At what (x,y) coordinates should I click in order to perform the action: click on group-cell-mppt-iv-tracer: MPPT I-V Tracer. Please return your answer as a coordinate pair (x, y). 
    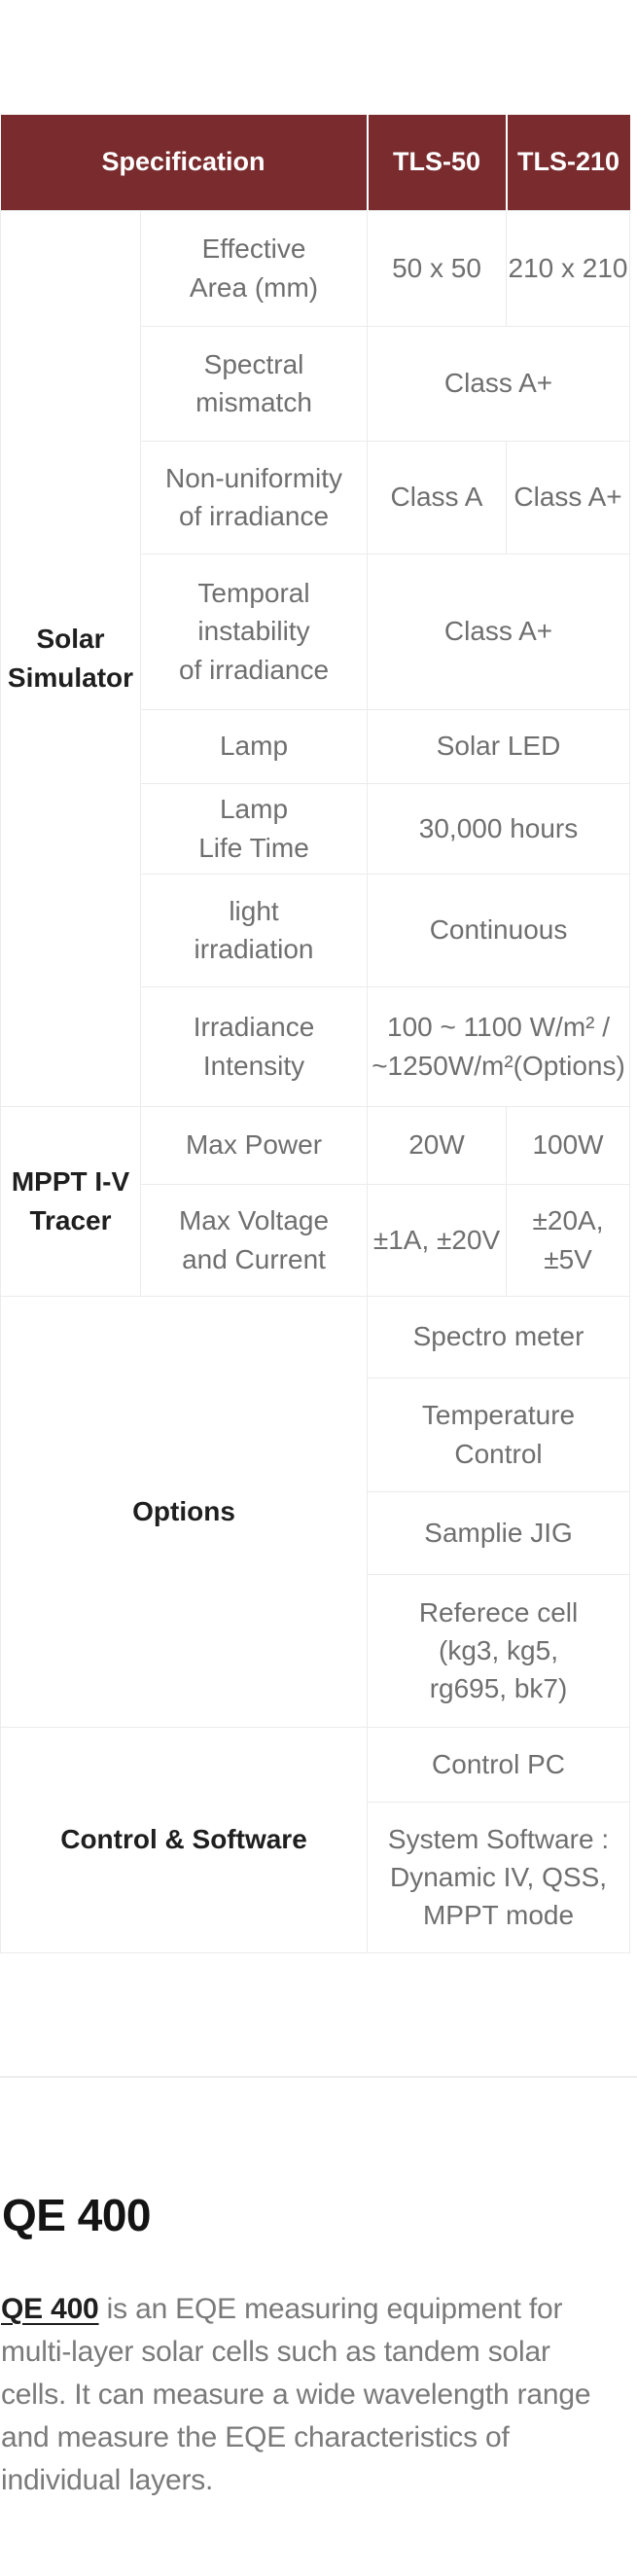
    Looking at the image, I should click on (70, 1201).